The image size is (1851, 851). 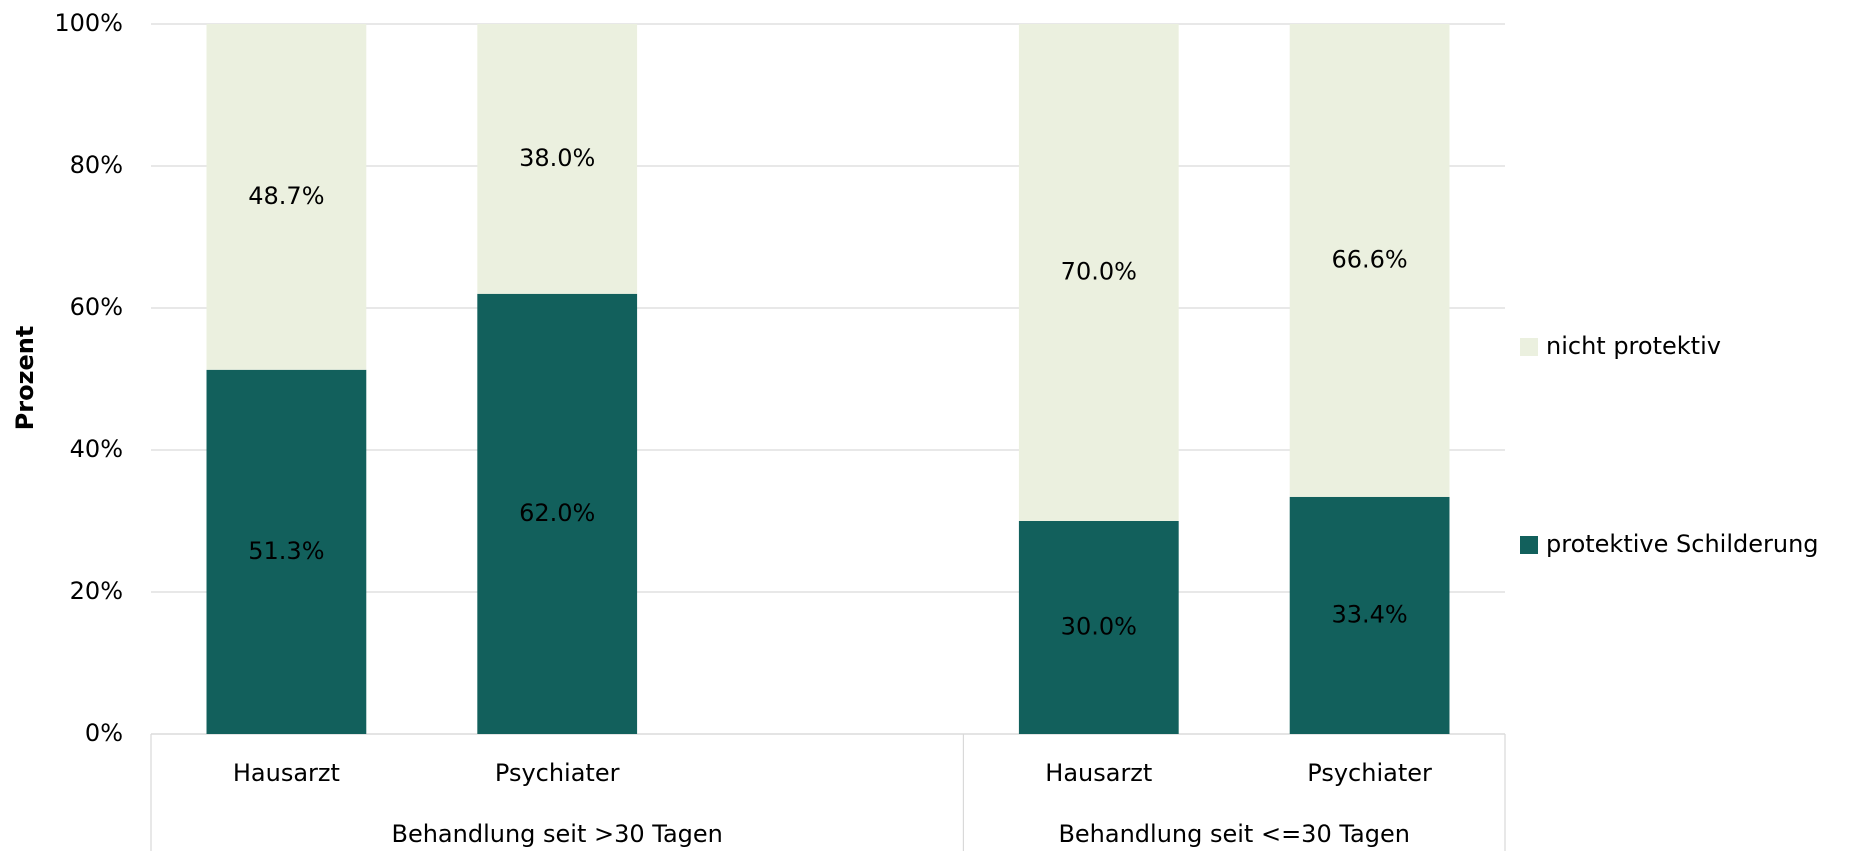 I want to click on data-label: 38.0%, so click(x=557, y=158).